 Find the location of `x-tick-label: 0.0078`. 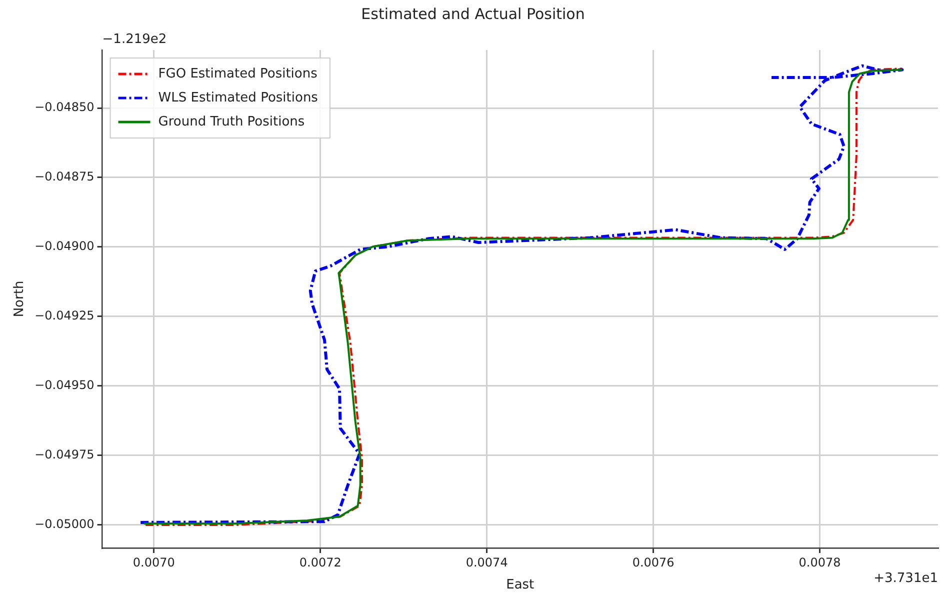

x-tick-label: 0.0078 is located at coordinates (819, 562).